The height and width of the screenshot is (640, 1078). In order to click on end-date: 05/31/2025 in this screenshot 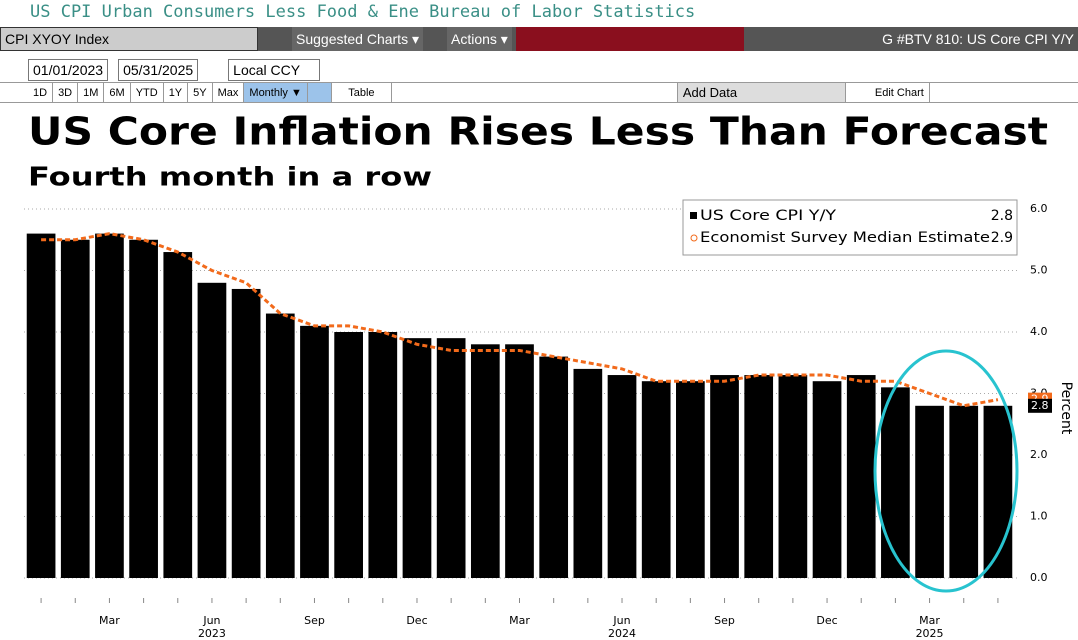, I will do `click(158, 70)`.